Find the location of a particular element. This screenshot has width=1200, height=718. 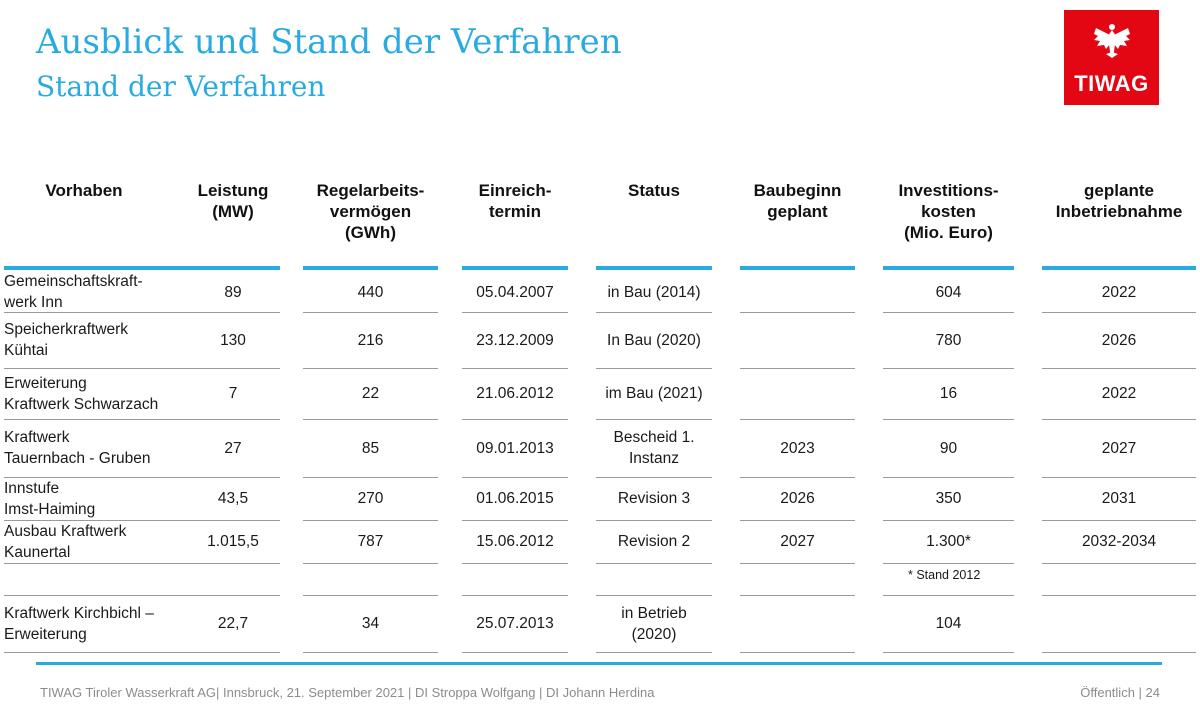

column-header: geplante Inbetriebnahme is located at coordinates (1119, 201).